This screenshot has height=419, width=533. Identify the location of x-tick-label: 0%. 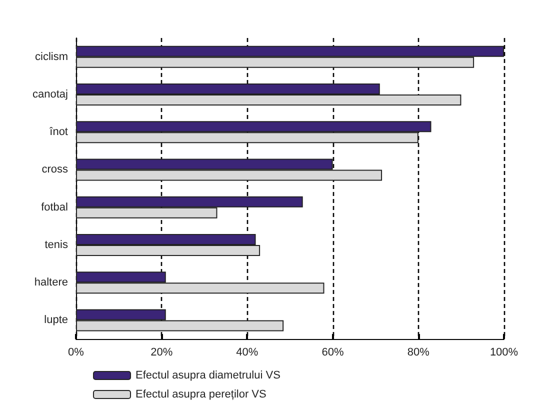
(76, 352).